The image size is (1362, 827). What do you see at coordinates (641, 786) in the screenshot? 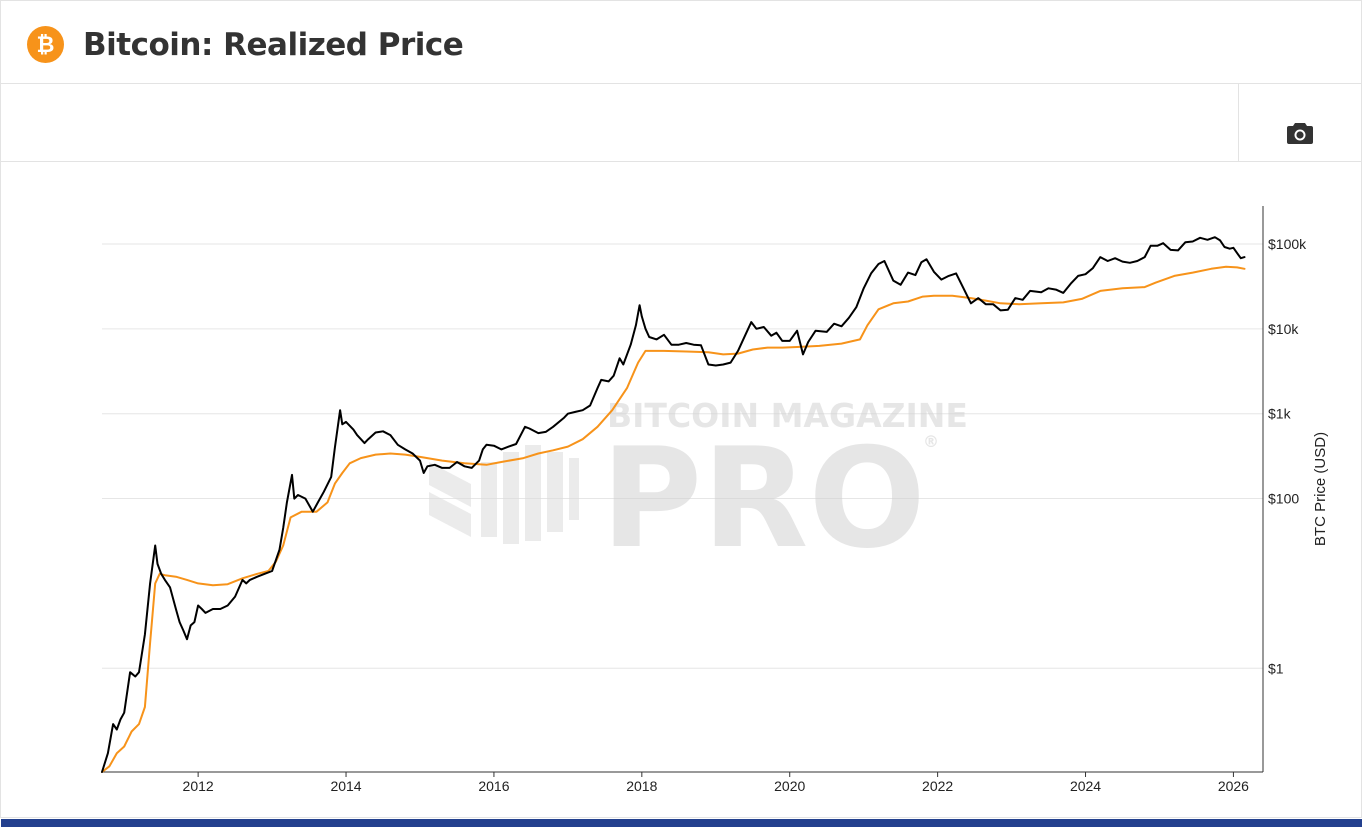
I see `x-tick-label: 2018` at bounding box center [641, 786].